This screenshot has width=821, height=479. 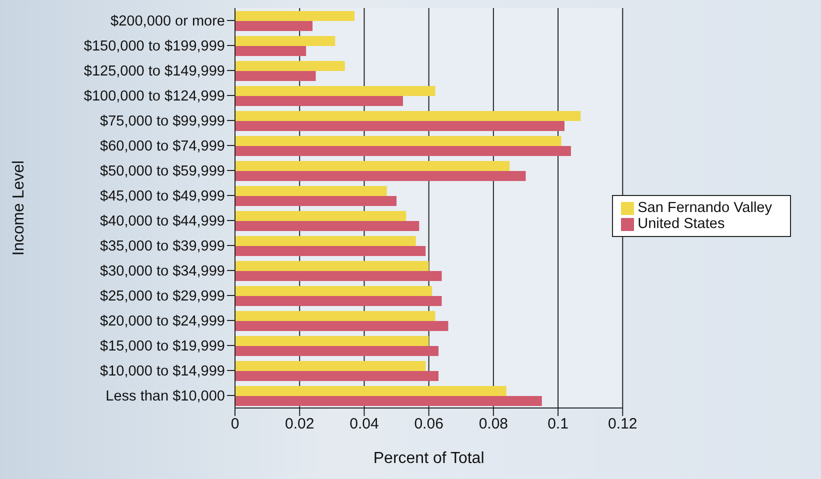 I want to click on x-tick-label: 0.12, so click(x=623, y=424).